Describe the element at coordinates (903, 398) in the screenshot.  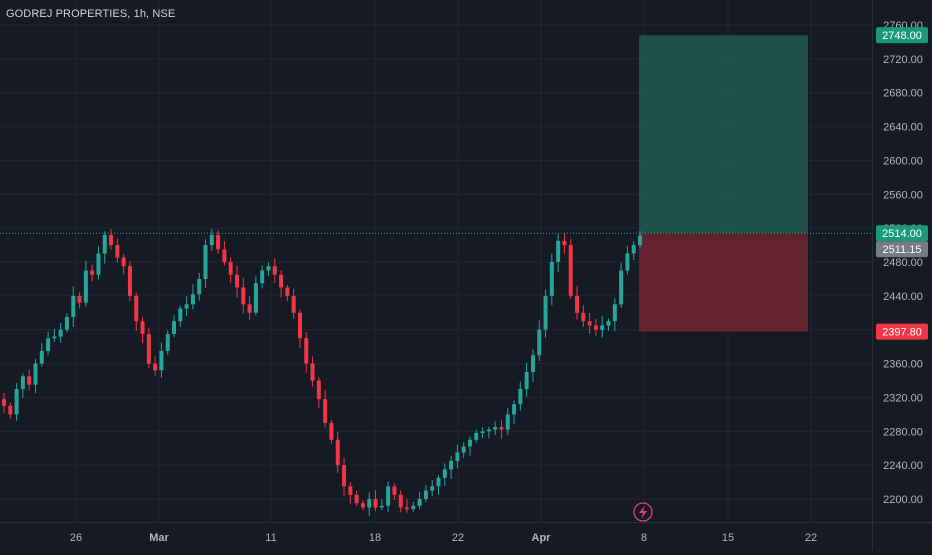
I see `y-tick-label: 2320.00` at that location.